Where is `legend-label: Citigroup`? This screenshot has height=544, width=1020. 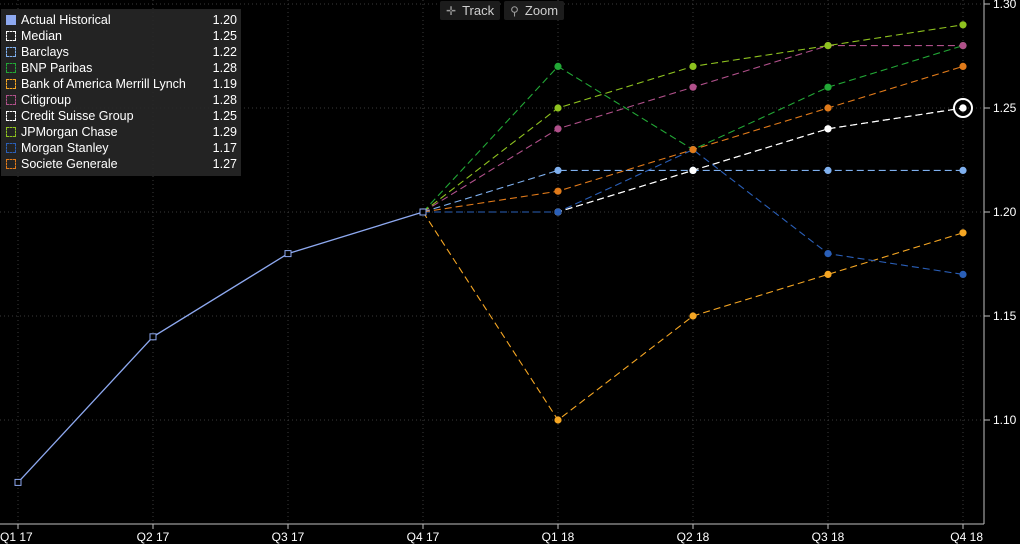
legend-label: Citigroup is located at coordinates (46, 100).